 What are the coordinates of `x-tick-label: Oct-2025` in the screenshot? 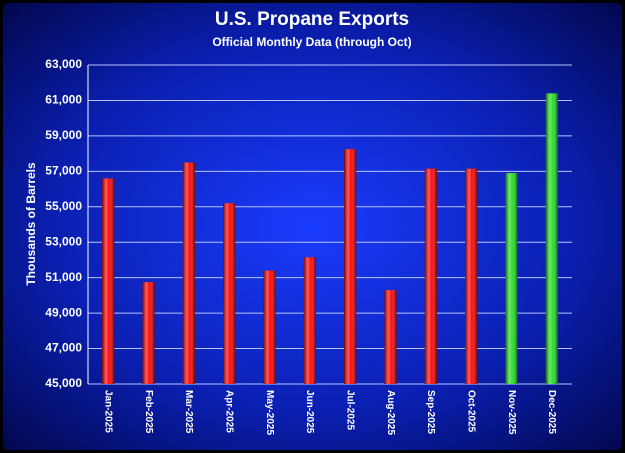 It's located at (471, 411).